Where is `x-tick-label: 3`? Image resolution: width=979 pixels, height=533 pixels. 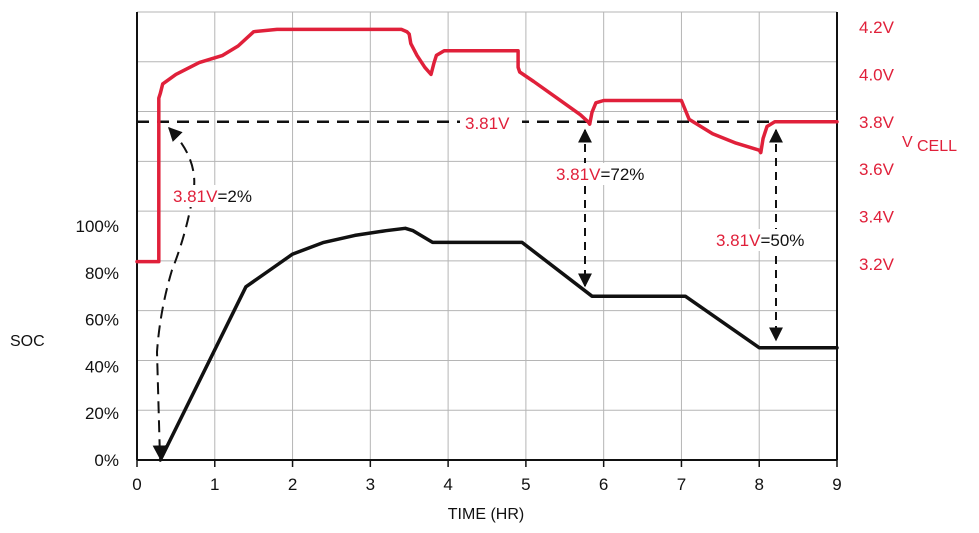 x-tick-label: 3 is located at coordinates (370, 484).